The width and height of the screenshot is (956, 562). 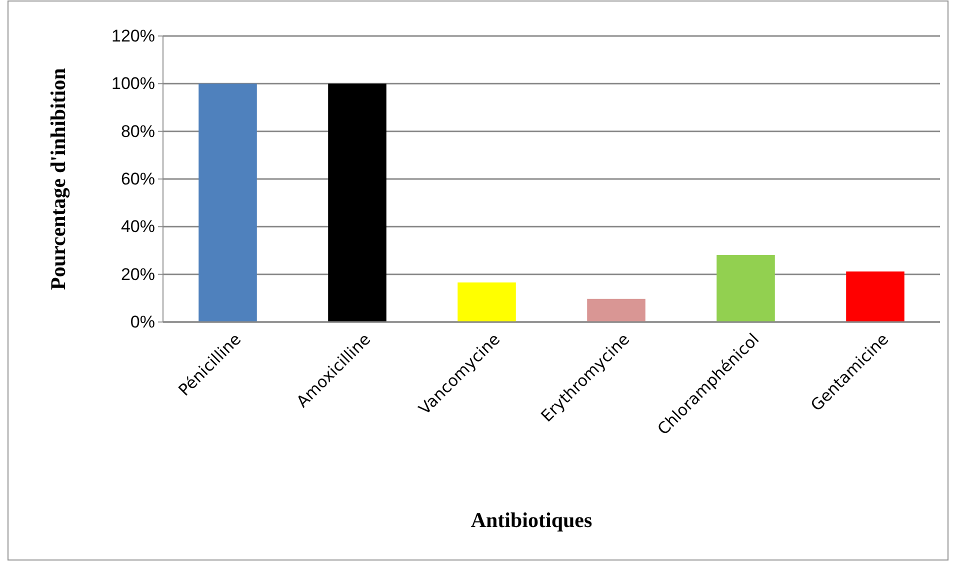 What do you see at coordinates (133, 36) in the screenshot?
I see `y-tick-label: 120%` at bounding box center [133, 36].